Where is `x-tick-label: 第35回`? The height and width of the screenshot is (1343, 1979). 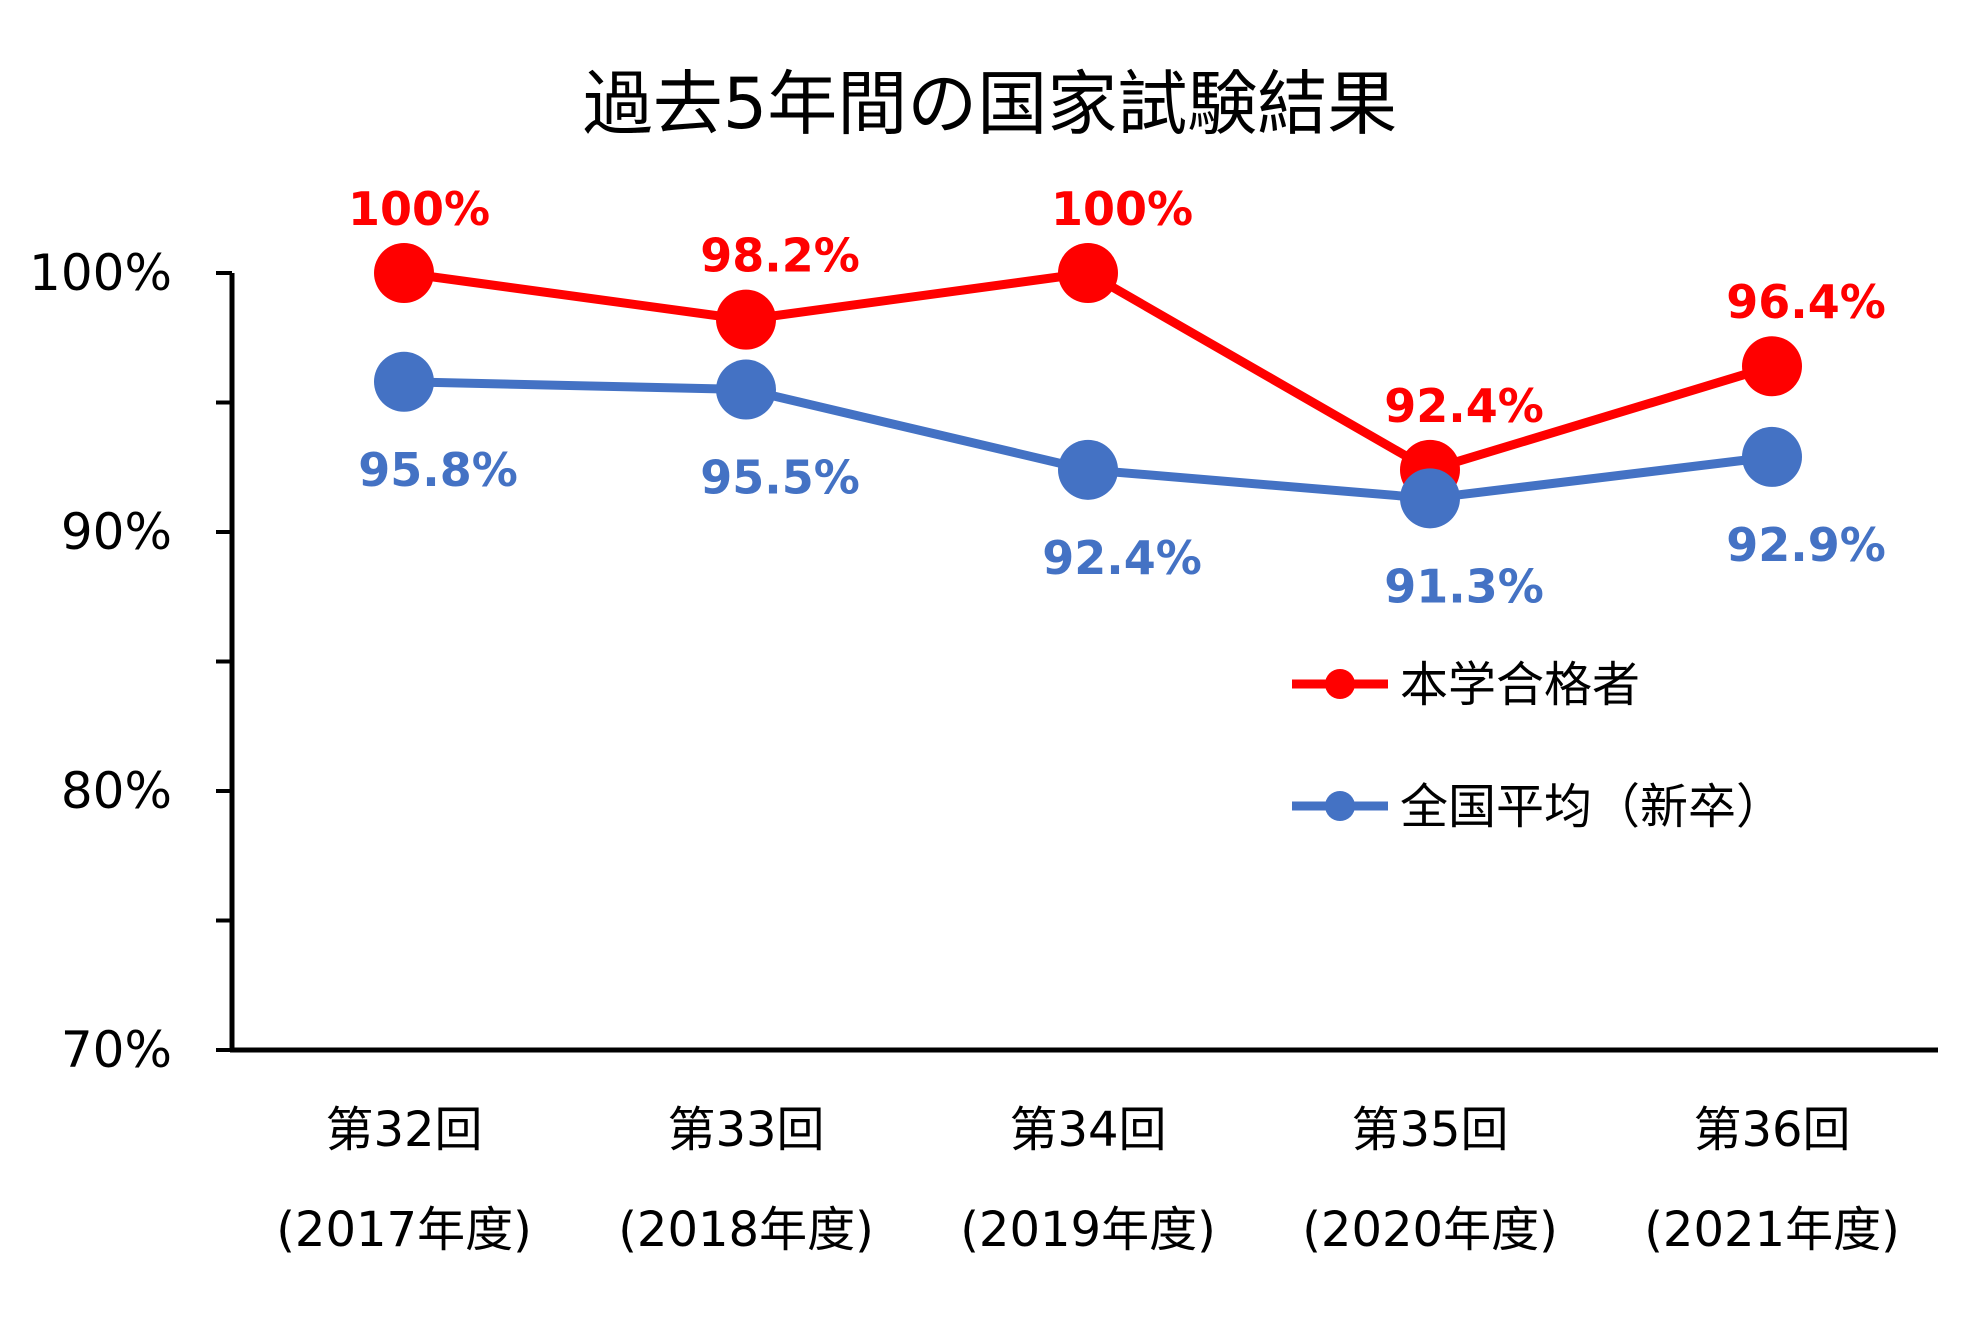
x-tick-label: 第35回 is located at coordinates (1429, 1130).